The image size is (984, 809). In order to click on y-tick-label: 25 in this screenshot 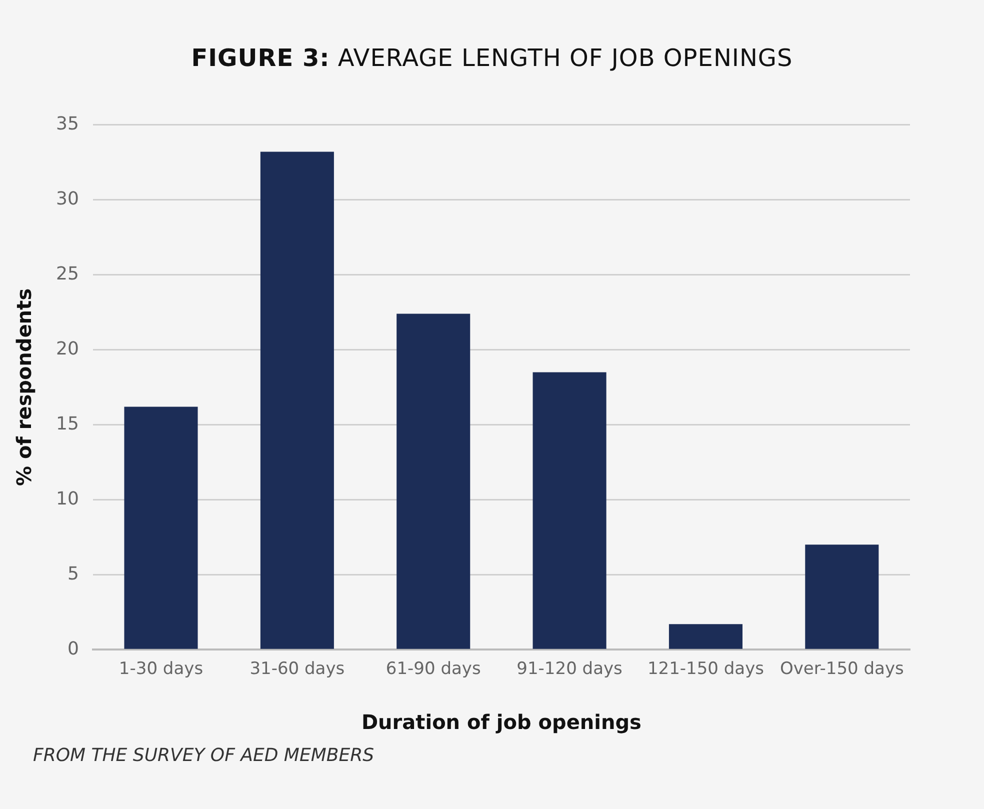, I will do `click(67, 273)`.